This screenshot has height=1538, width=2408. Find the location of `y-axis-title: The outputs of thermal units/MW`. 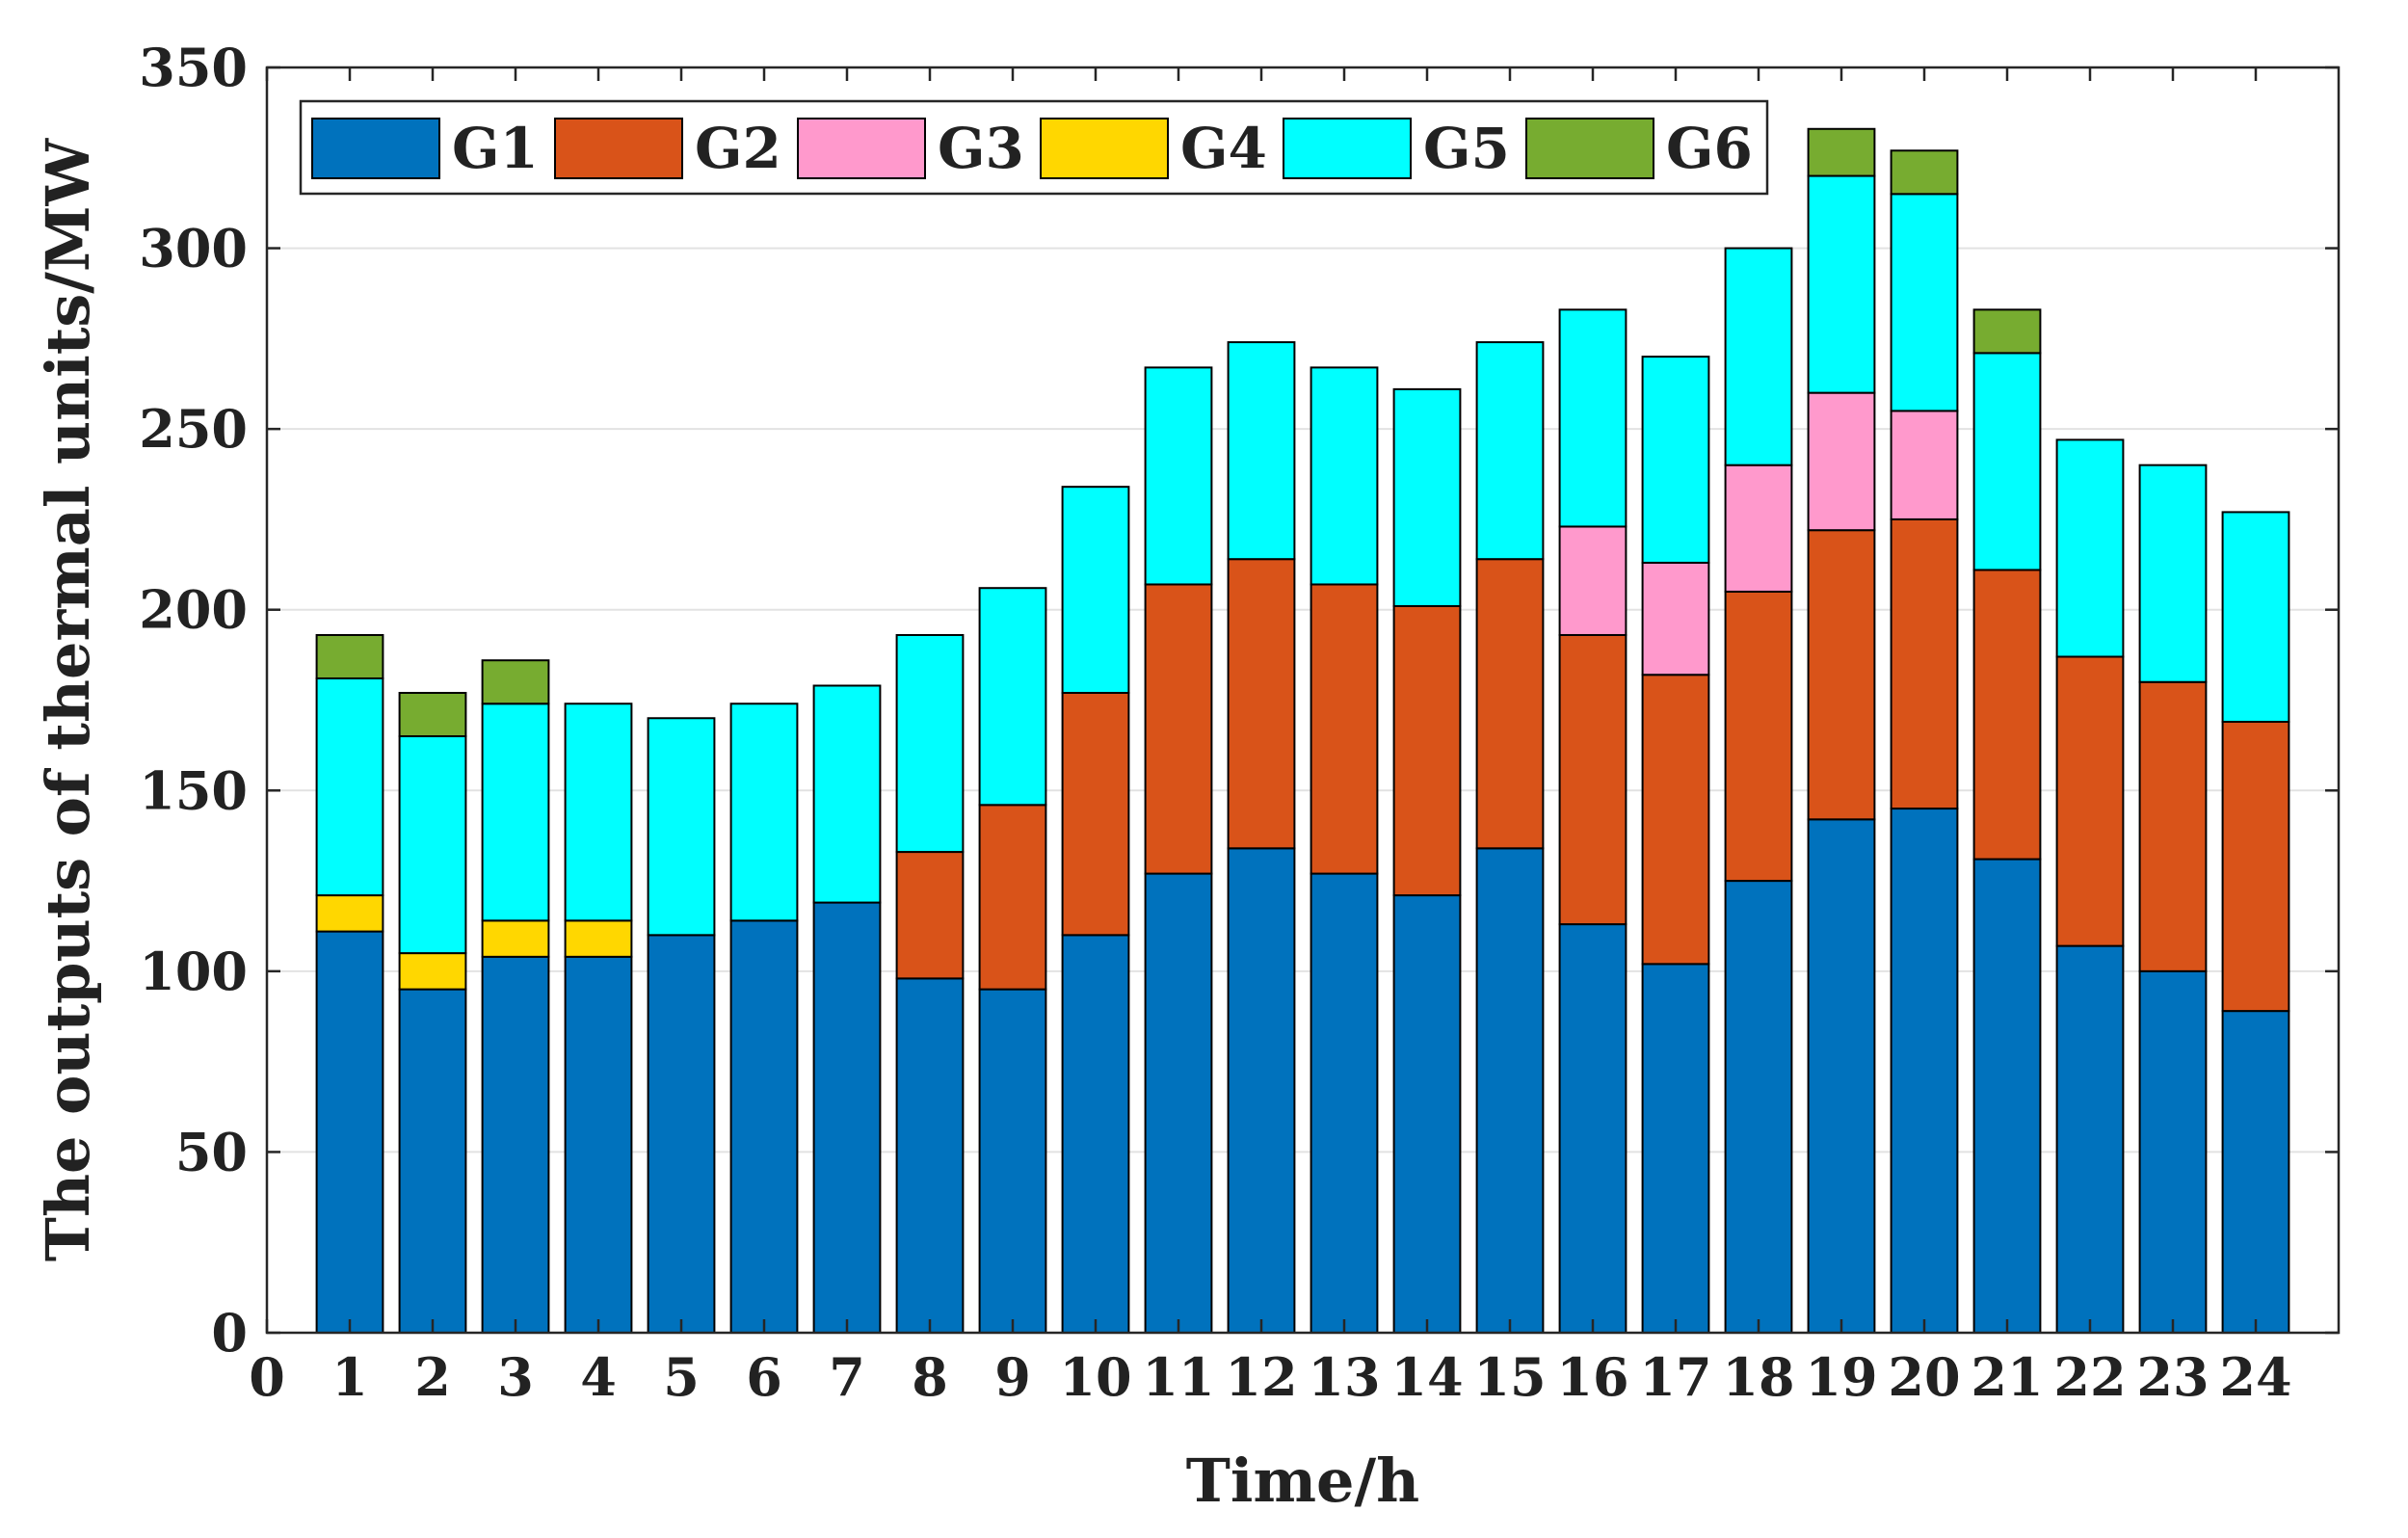

y-axis-title: The outputs of thermal units/MW is located at coordinates (68, 699).